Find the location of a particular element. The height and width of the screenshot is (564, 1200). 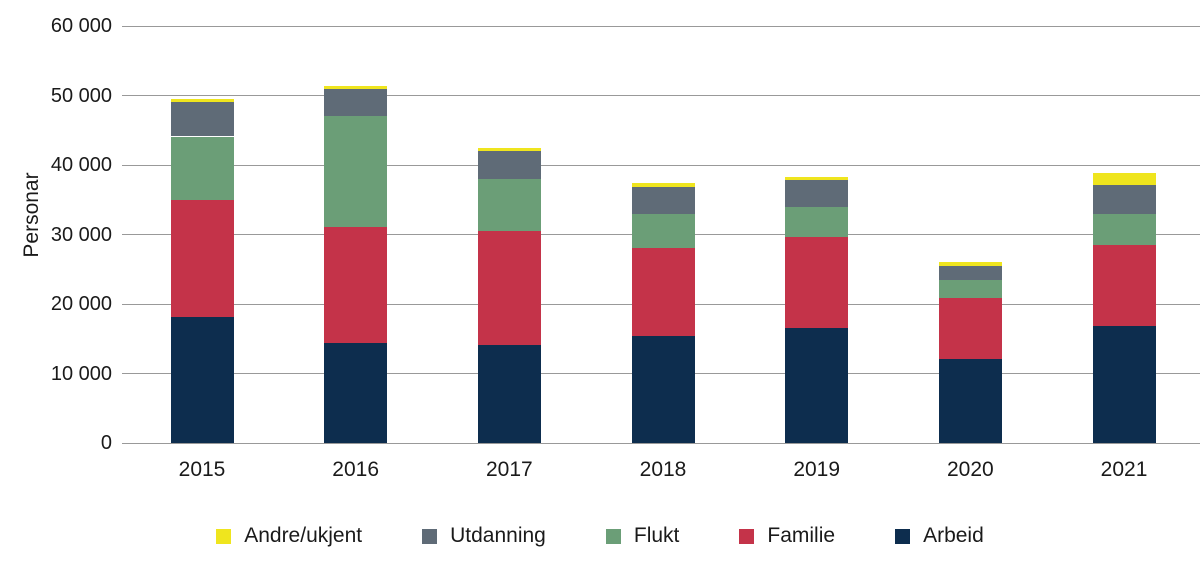

legend-item-familie: Familie is located at coordinates (787, 536).